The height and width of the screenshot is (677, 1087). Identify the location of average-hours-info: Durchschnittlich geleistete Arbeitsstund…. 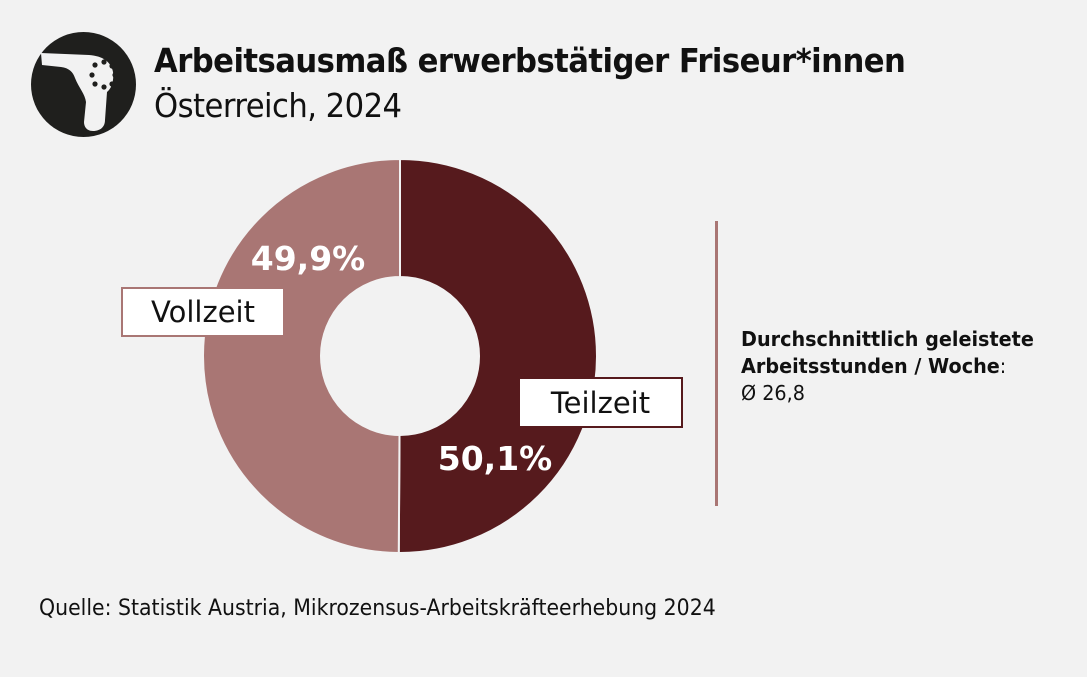
(887, 366).